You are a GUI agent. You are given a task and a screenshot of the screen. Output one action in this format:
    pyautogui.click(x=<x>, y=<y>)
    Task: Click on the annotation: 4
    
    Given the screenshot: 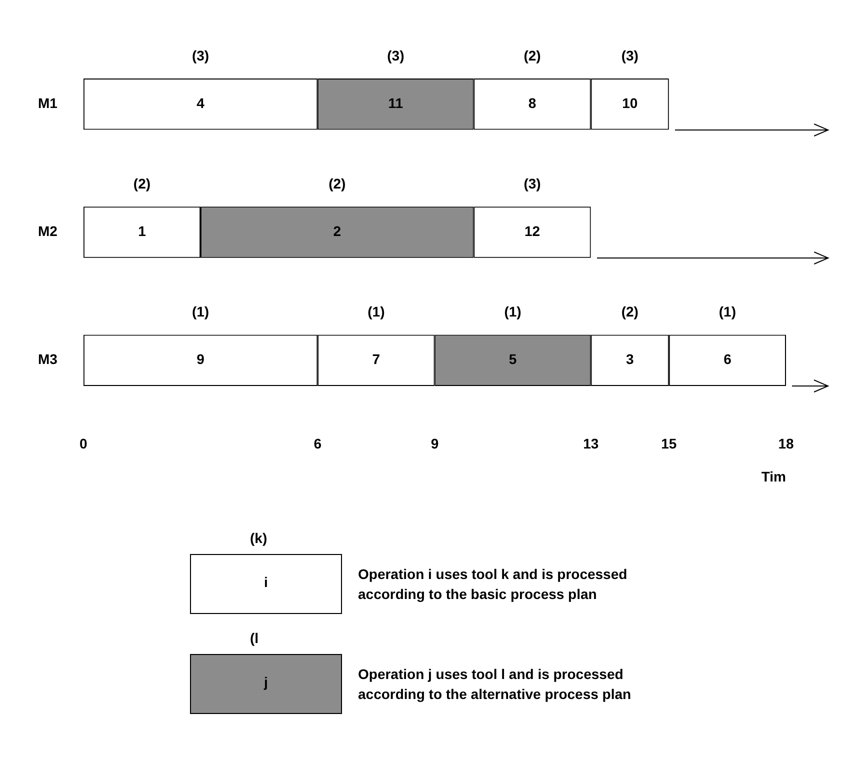 What is the action you would take?
    pyautogui.click(x=200, y=102)
    